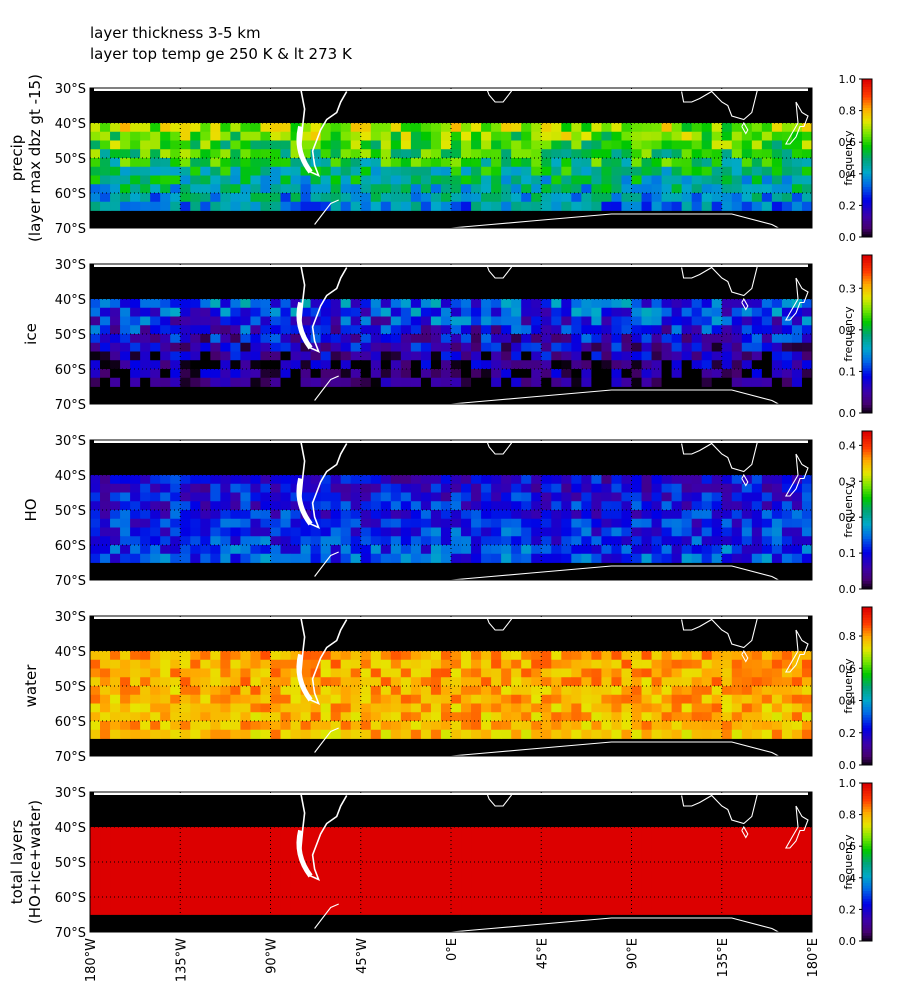 The image size is (900, 1000). I want to click on y-tick-label: 40°S, so click(70, 300).